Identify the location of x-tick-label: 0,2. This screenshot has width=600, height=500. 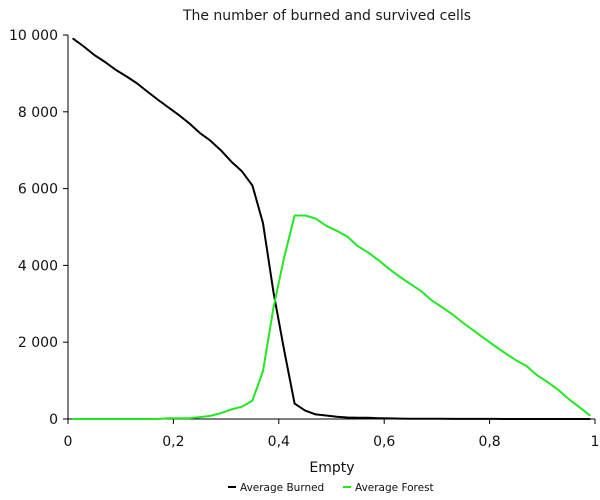
(173, 442).